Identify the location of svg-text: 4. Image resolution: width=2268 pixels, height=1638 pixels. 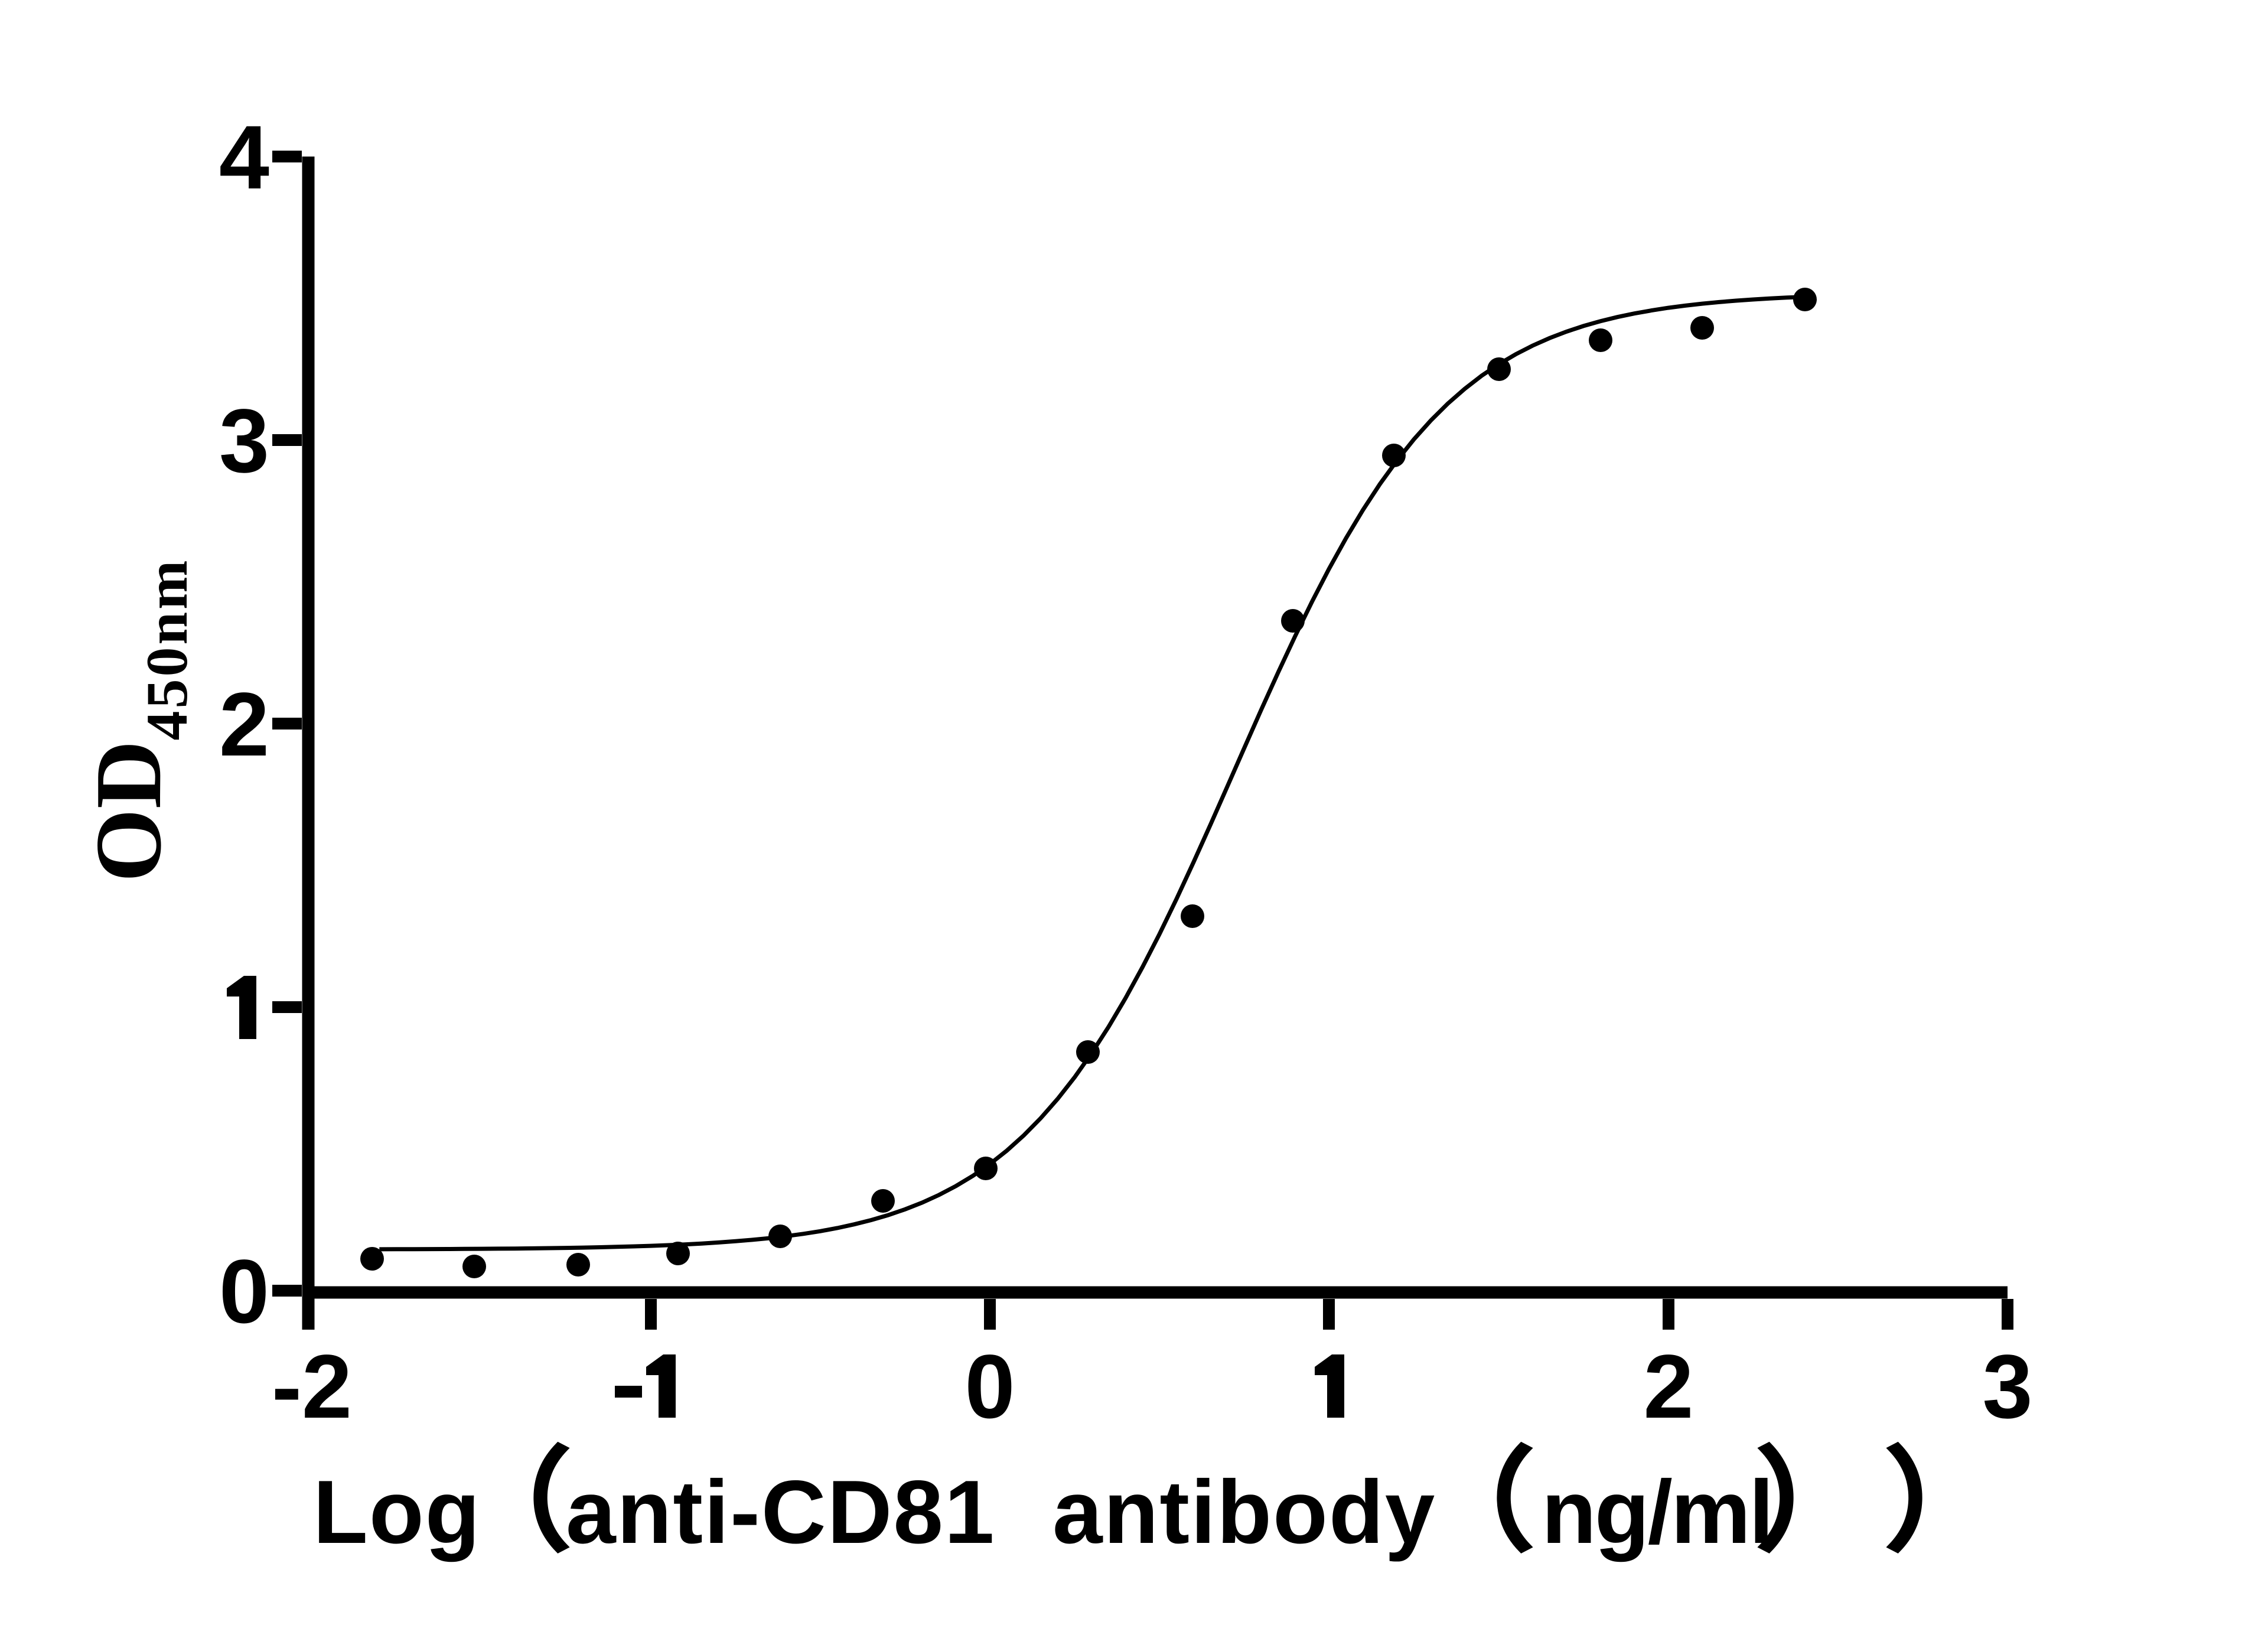
(244, 157).